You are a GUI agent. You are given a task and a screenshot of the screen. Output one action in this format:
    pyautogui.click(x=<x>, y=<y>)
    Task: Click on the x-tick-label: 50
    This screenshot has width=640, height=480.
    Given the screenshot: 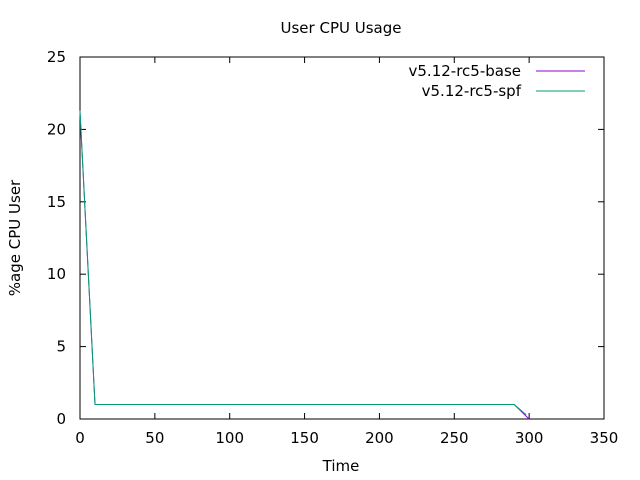 What is the action you would take?
    pyautogui.click(x=154, y=438)
    